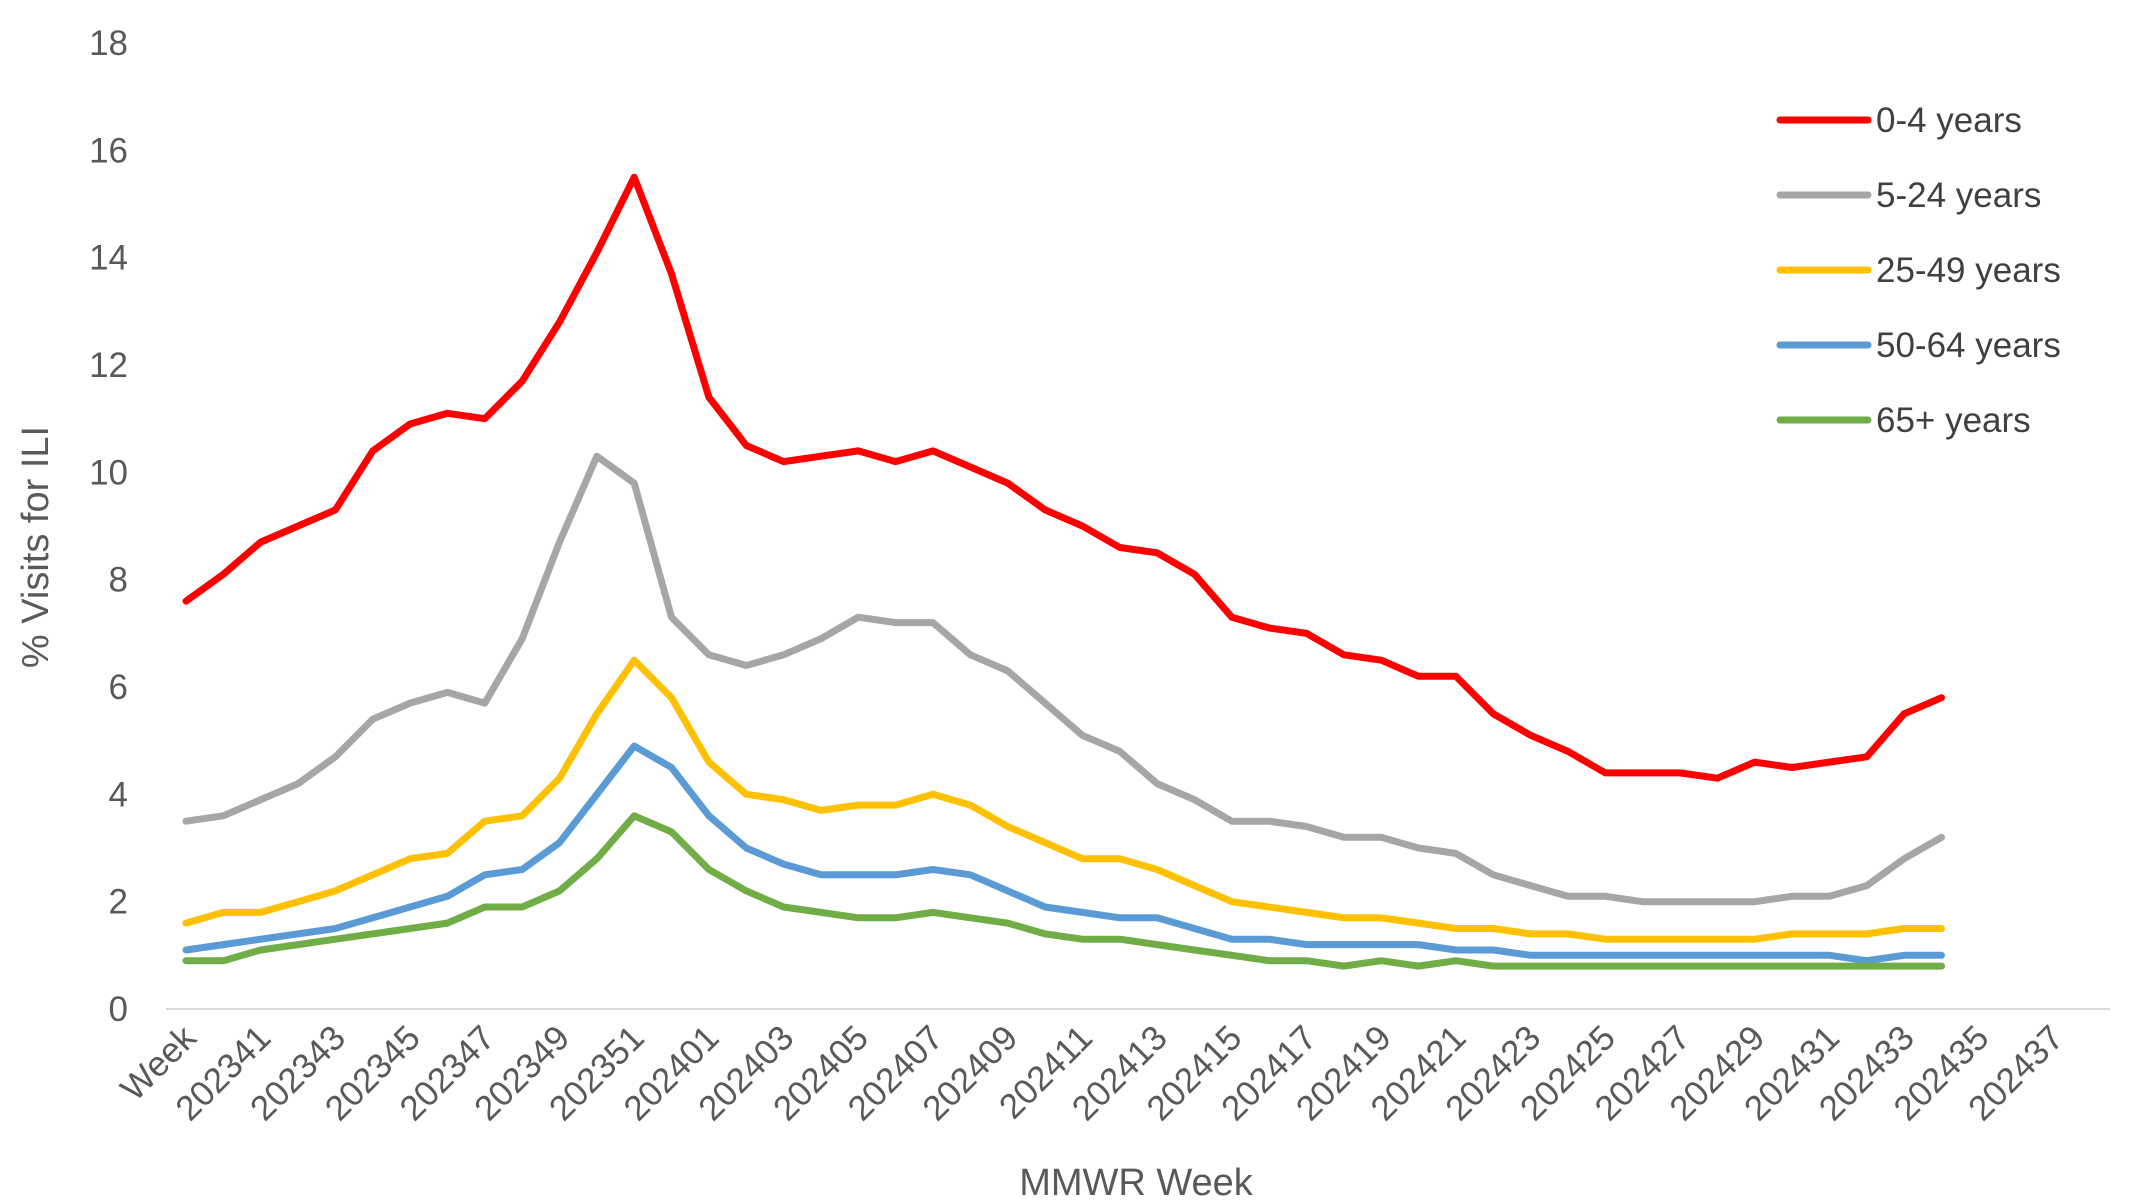 The width and height of the screenshot is (2135, 1202). What do you see at coordinates (36, 547) in the screenshot?
I see `y-axis-title: % Visits for ILI` at bounding box center [36, 547].